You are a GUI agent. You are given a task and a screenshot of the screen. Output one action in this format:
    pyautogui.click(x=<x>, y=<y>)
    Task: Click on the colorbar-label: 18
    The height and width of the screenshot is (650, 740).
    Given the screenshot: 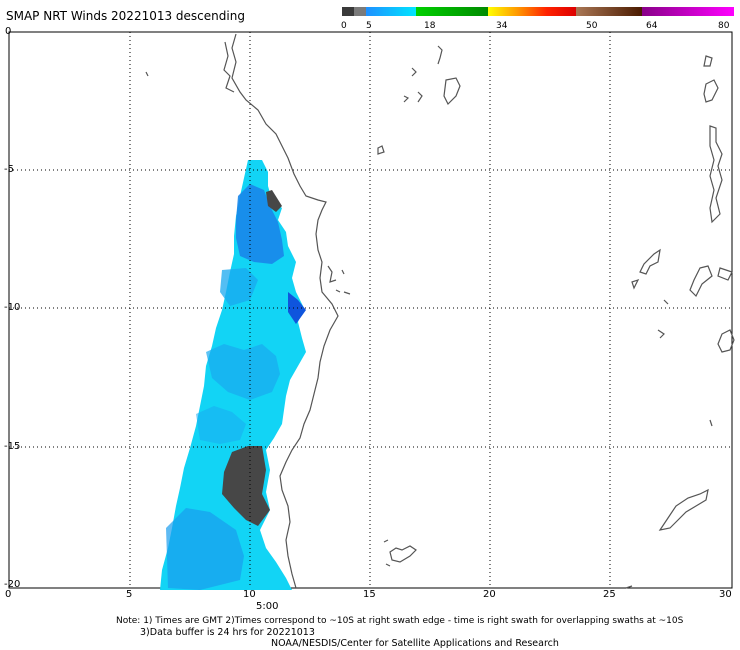 What is the action you would take?
    pyautogui.click(x=430, y=26)
    